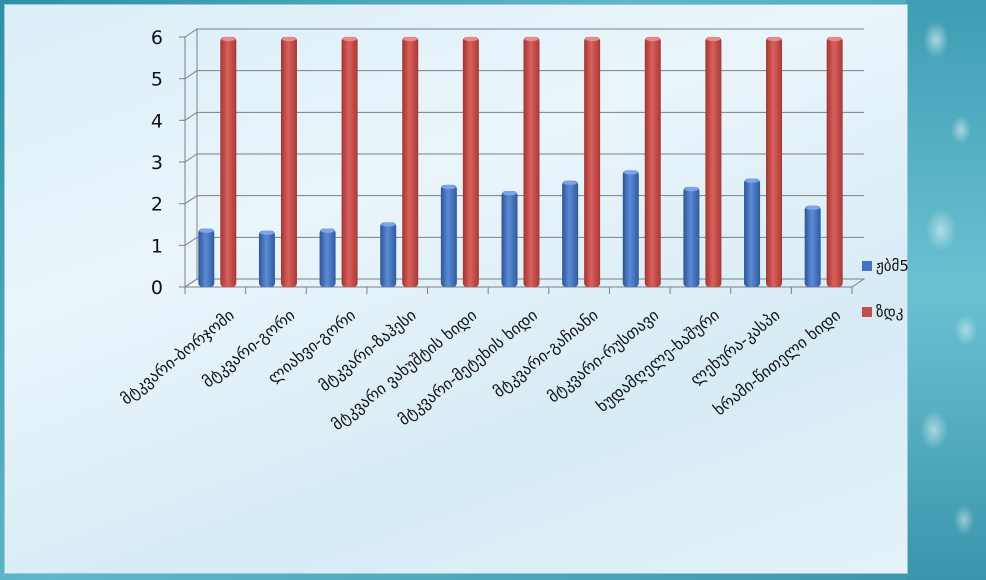 The width and height of the screenshot is (986, 580). What do you see at coordinates (157, 246) in the screenshot?
I see `y-tick-label: 1` at bounding box center [157, 246].